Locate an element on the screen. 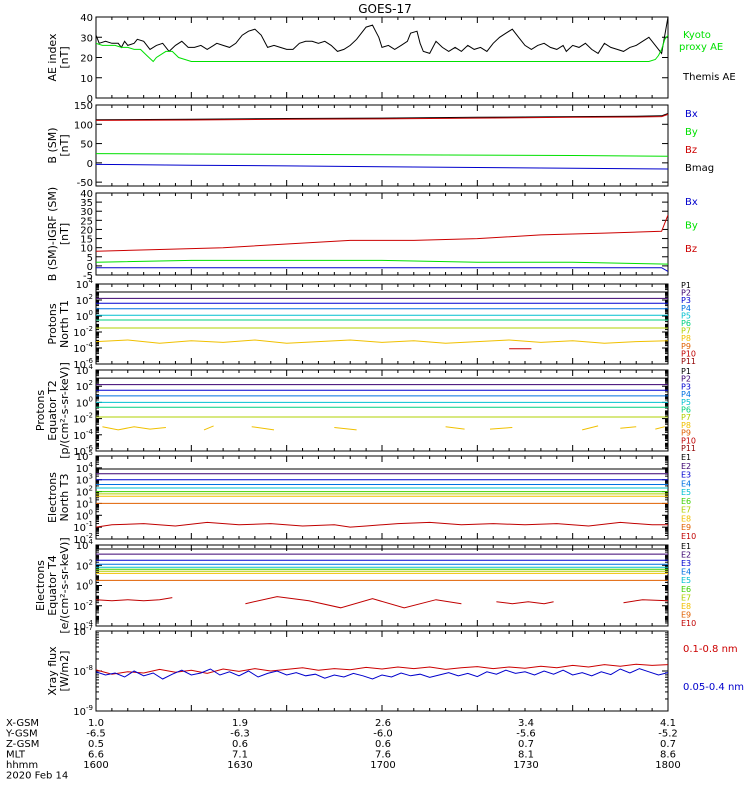 The image size is (750, 800). footer-value: 1600 is located at coordinates (95, 765).